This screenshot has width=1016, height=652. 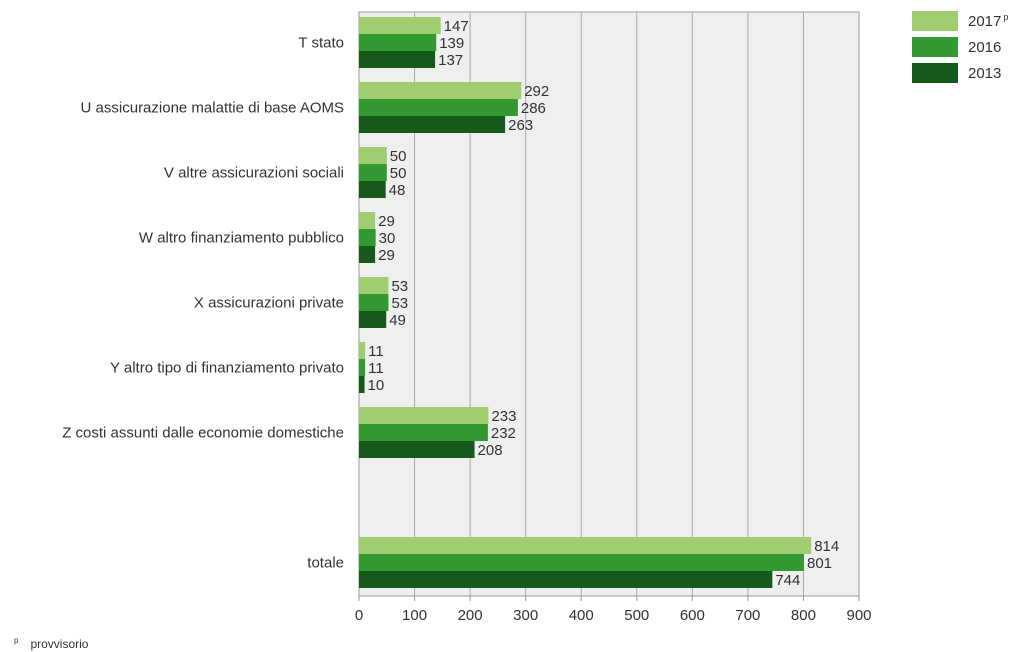 I want to click on x-tick-label-2: 200, so click(x=470, y=615).